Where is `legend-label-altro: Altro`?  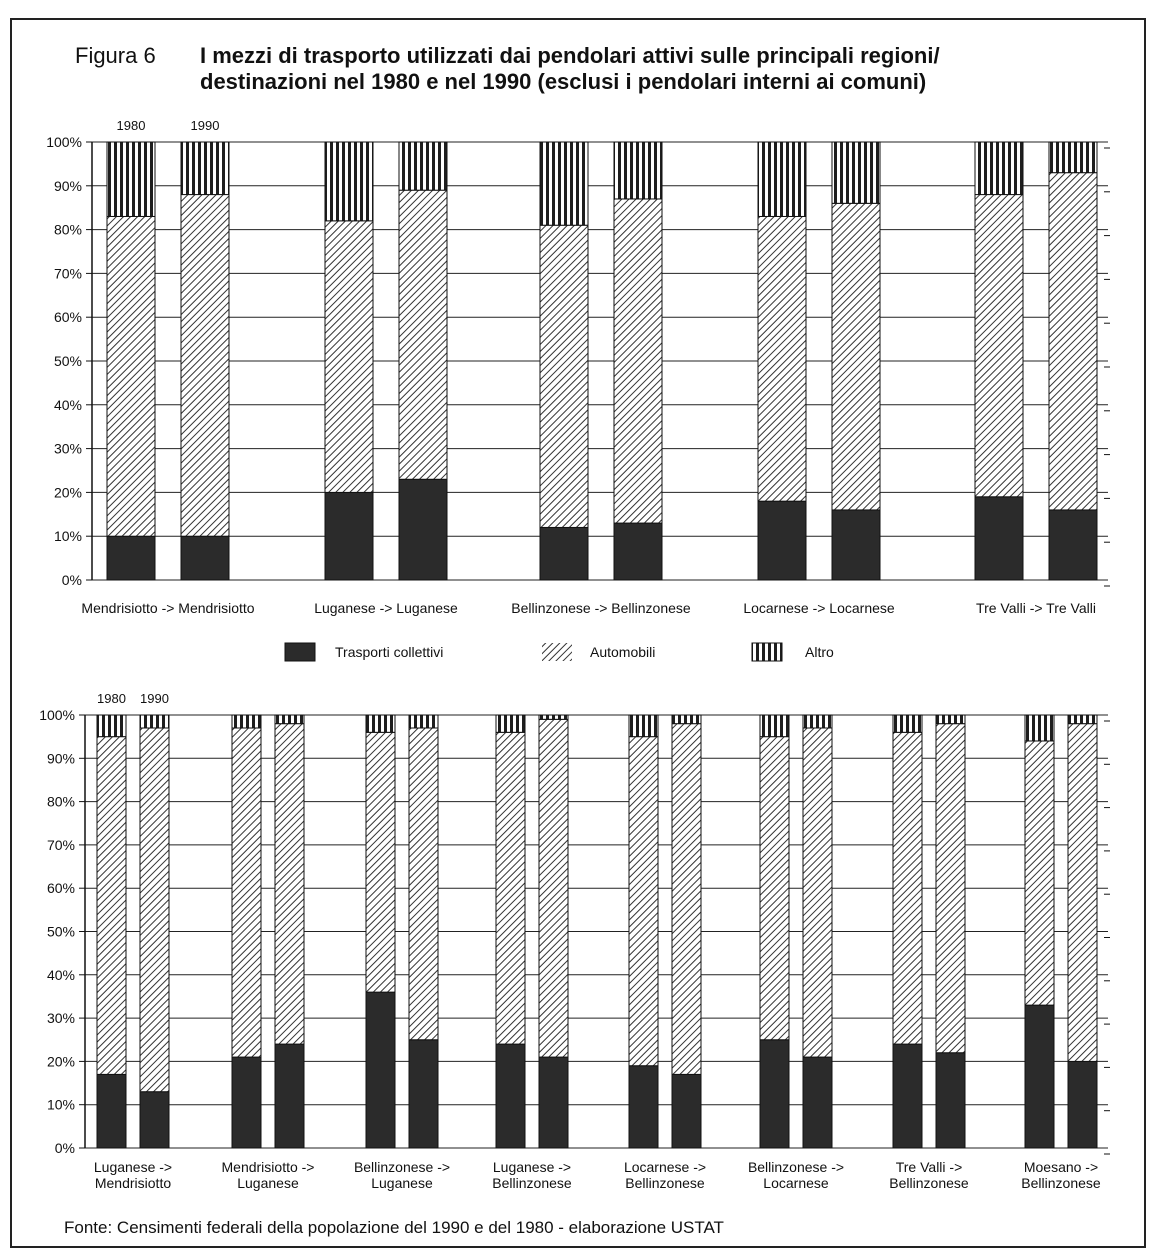
legend-label-altro: Altro is located at coordinates (819, 652).